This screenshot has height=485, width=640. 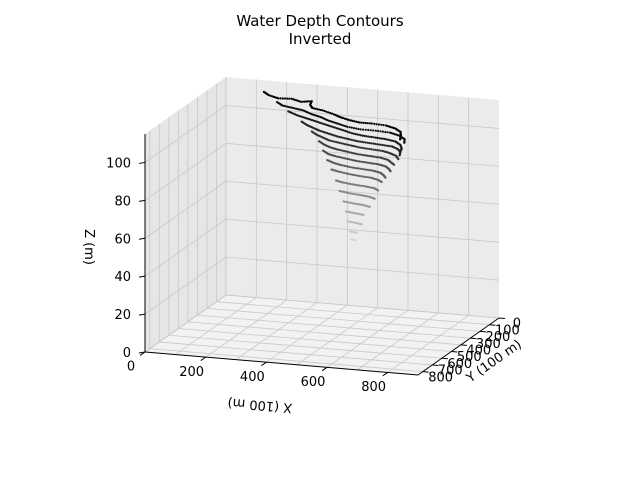 What do you see at coordinates (469, 357) in the screenshot?
I see `y-tick-label: 500` at bounding box center [469, 357].